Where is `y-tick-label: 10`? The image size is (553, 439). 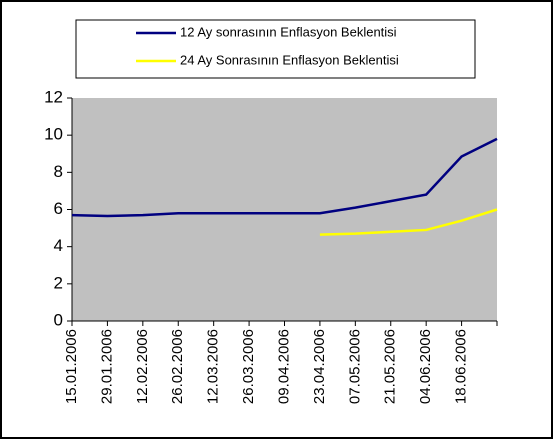
y-tick-label: 10 is located at coordinates (53, 134).